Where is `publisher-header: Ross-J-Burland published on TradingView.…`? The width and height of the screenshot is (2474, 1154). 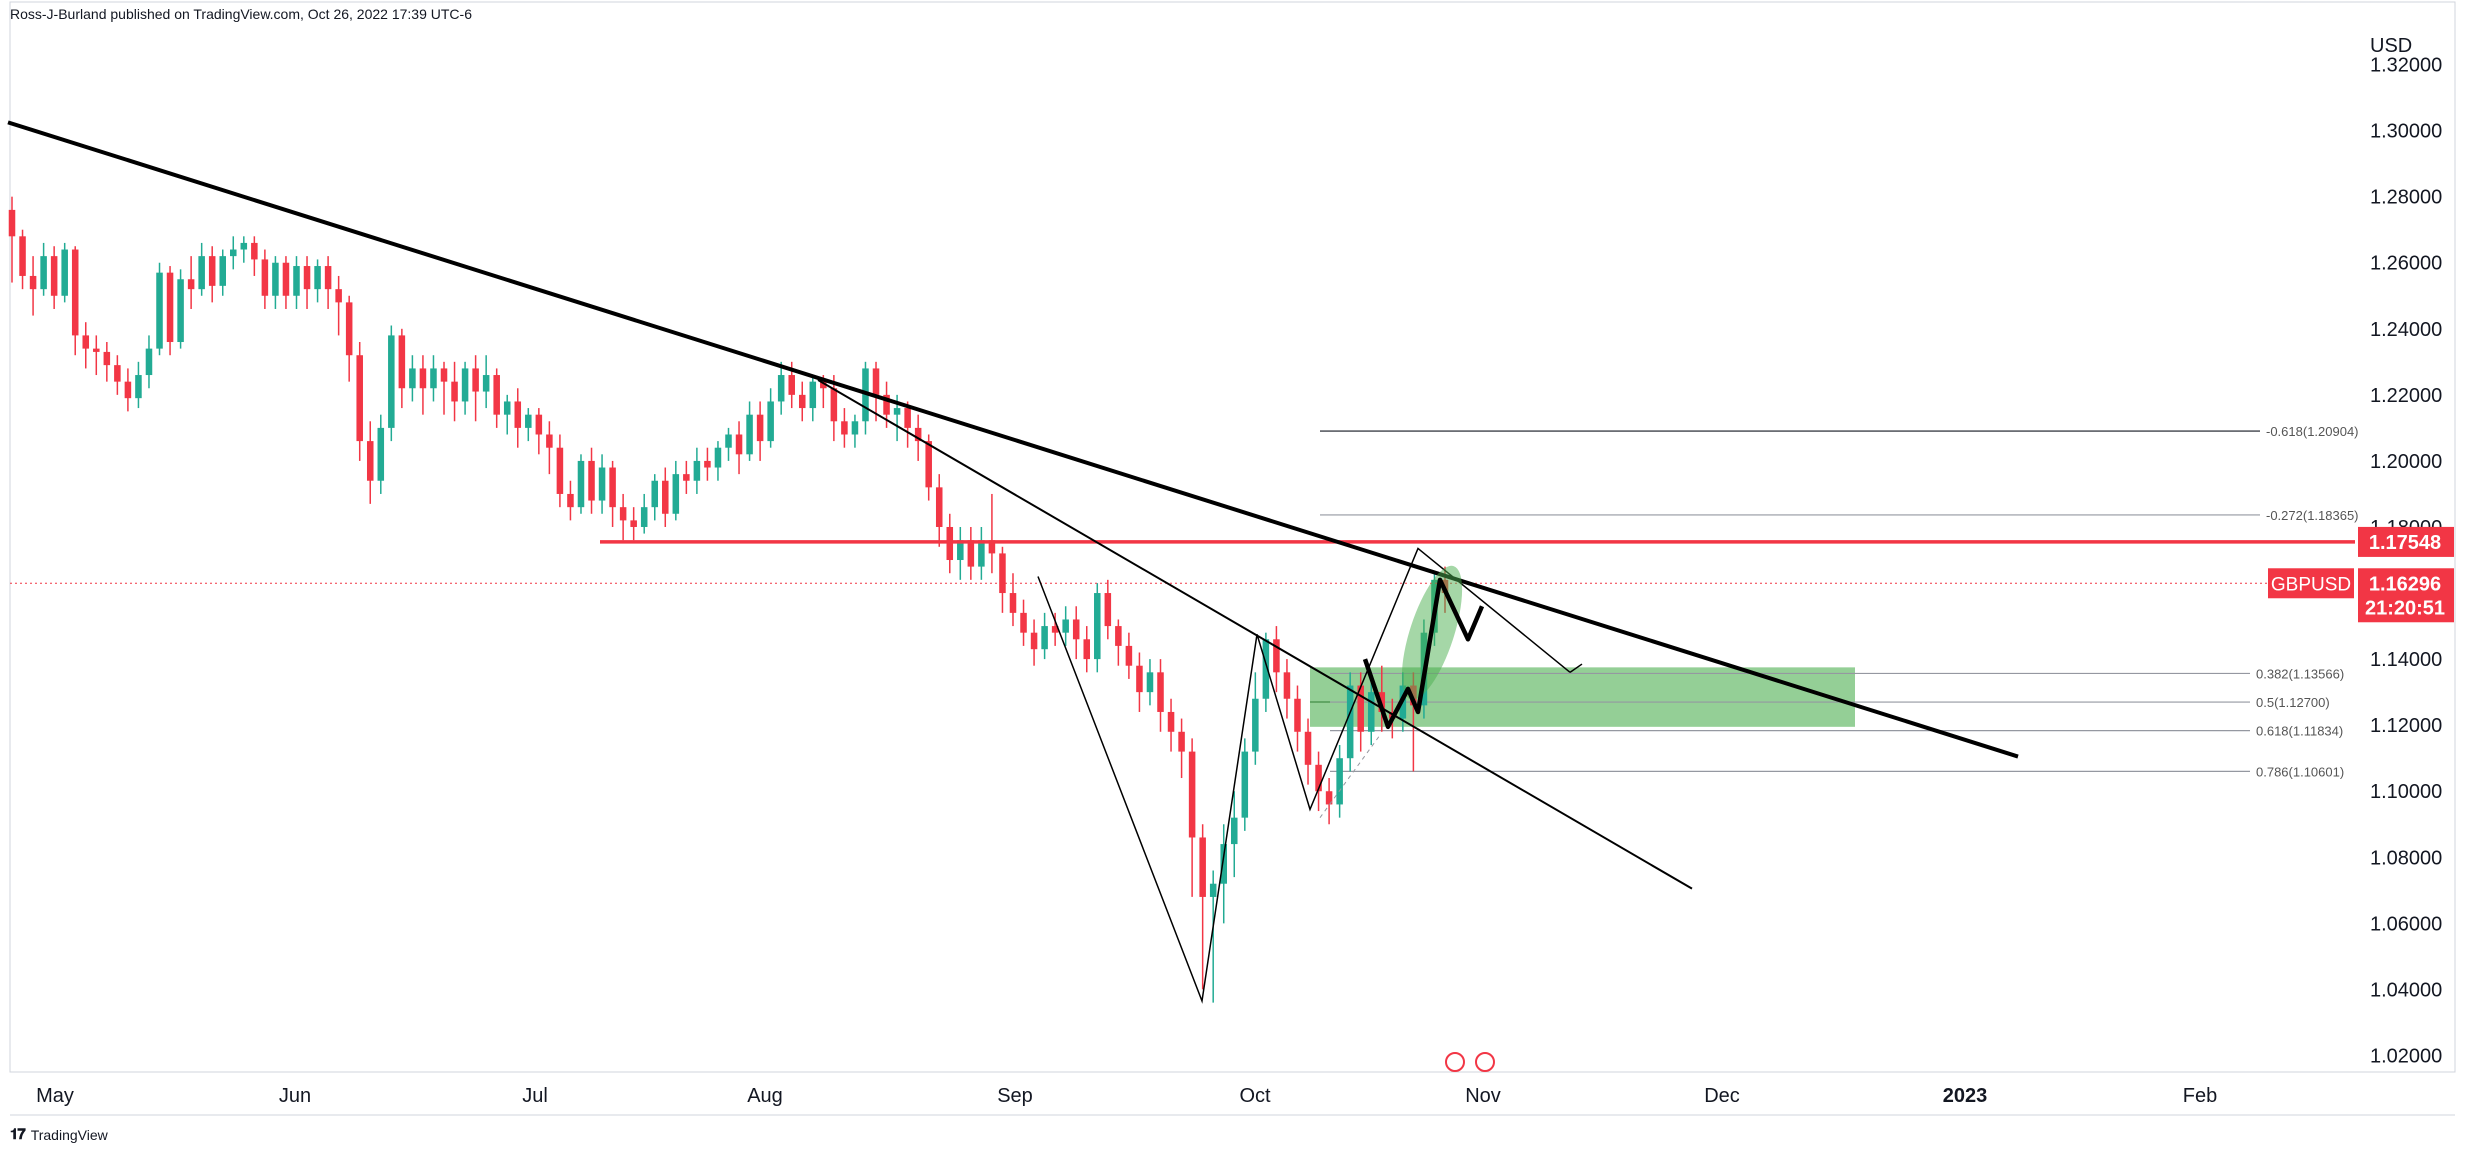
publisher-header: Ross-J-Burland published on TradingView.… is located at coordinates (241, 14).